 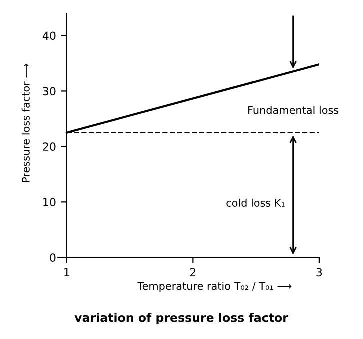 What do you see at coordinates (193, 272) in the screenshot?
I see `x-tick-label: 2` at bounding box center [193, 272].